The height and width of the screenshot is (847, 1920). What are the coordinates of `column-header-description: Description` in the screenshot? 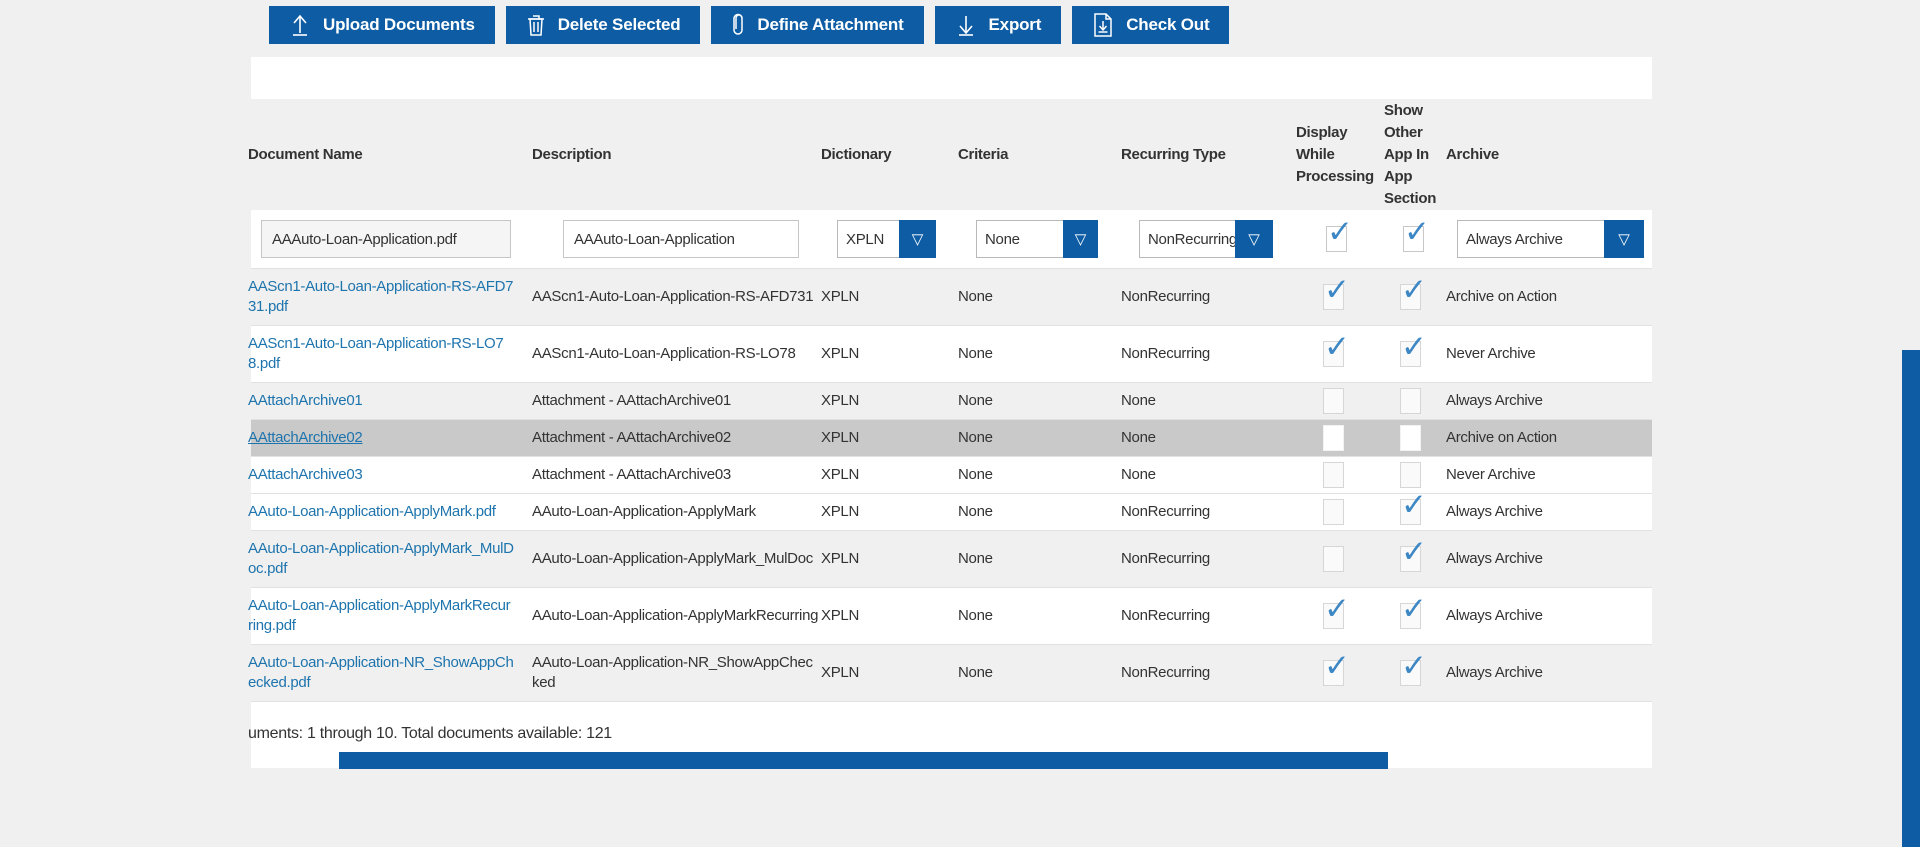 It's located at (572, 154).